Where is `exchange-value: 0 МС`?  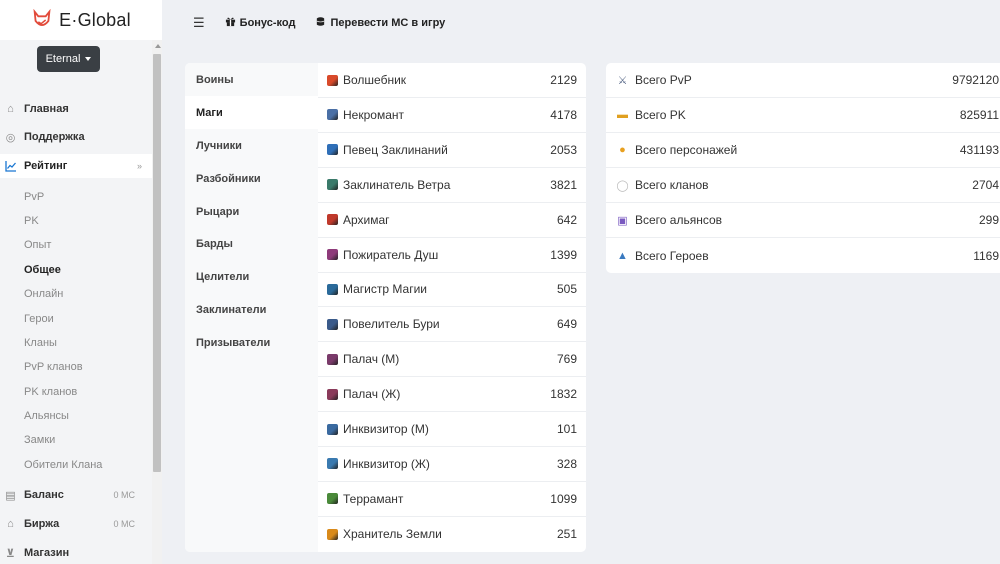
exchange-value: 0 МС is located at coordinates (124, 524).